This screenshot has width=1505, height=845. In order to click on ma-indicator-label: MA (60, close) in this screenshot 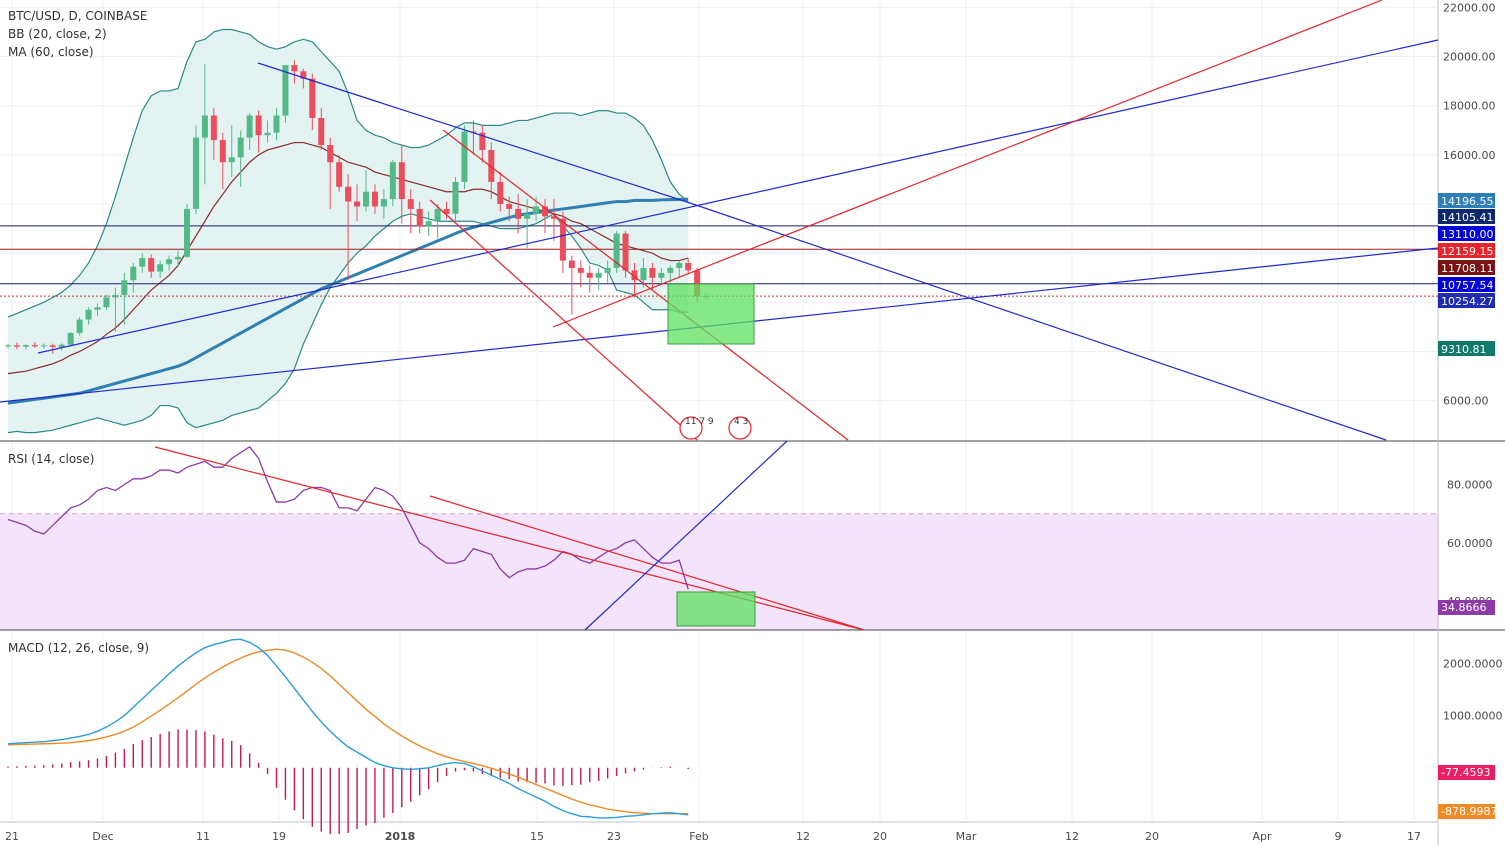, I will do `click(51, 52)`.